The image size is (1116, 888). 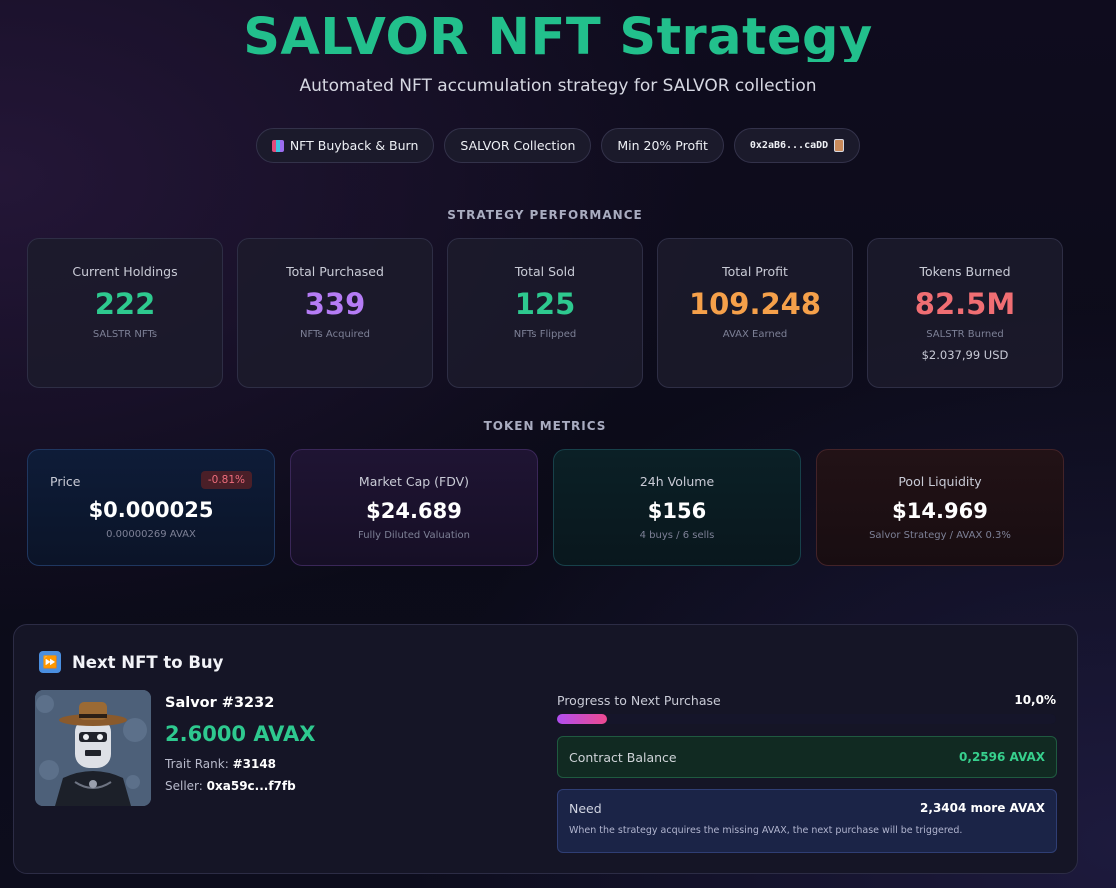 I want to click on nft-trait-rank: Trait Rank: #3148, so click(x=220, y=764).